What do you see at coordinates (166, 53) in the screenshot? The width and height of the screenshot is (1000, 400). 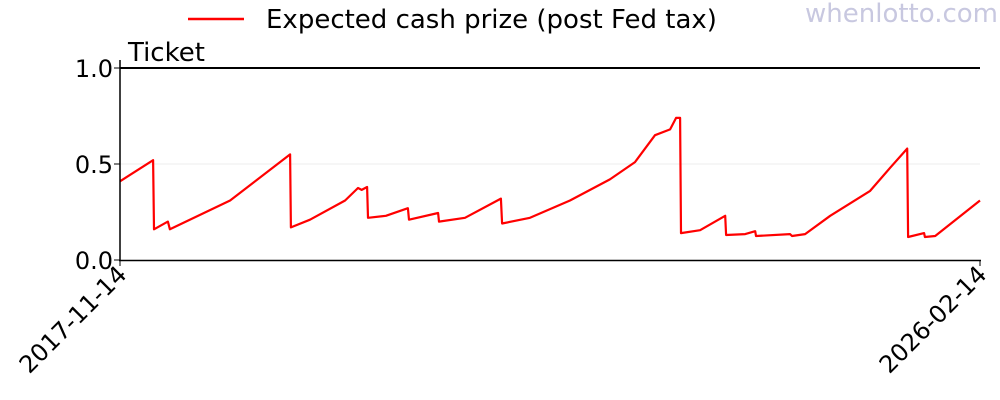 I see `ticket-label: Ticket` at bounding box center [166, 53].